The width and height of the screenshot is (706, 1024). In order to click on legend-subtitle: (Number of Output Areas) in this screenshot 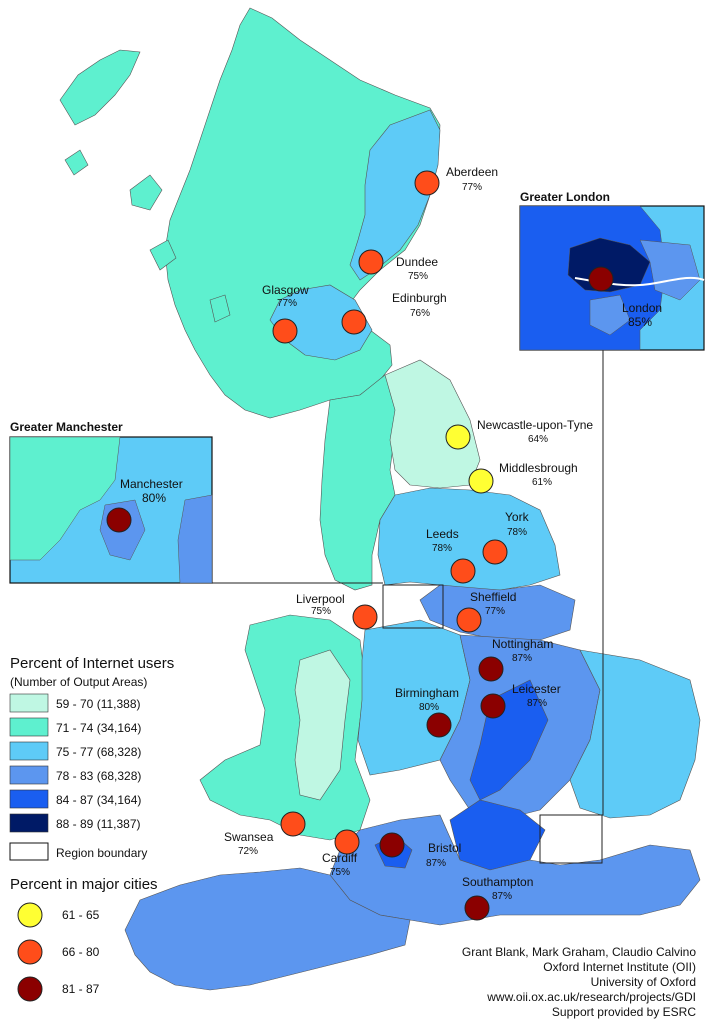, I will do `click(78, 682)`.